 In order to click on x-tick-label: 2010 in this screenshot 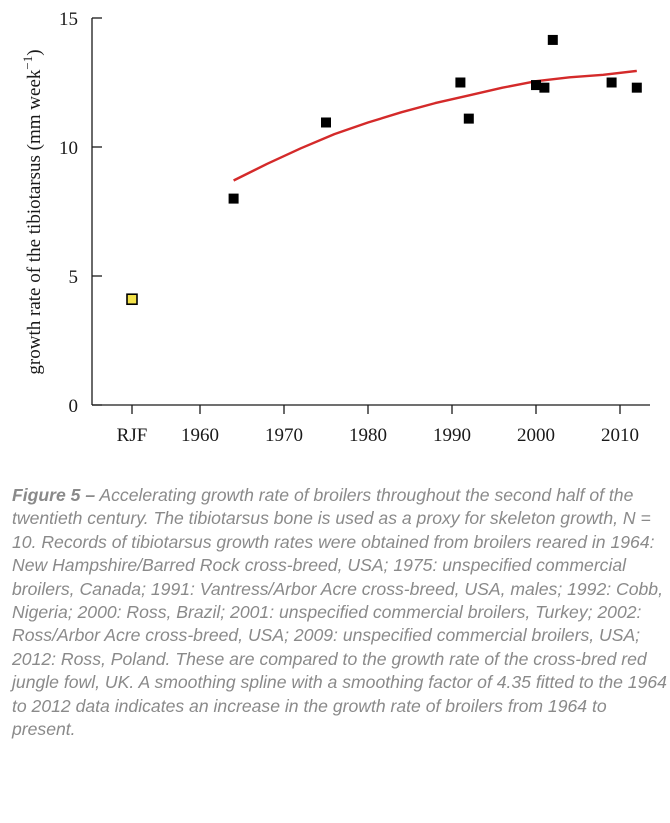, I will do `click(620, 435)`.